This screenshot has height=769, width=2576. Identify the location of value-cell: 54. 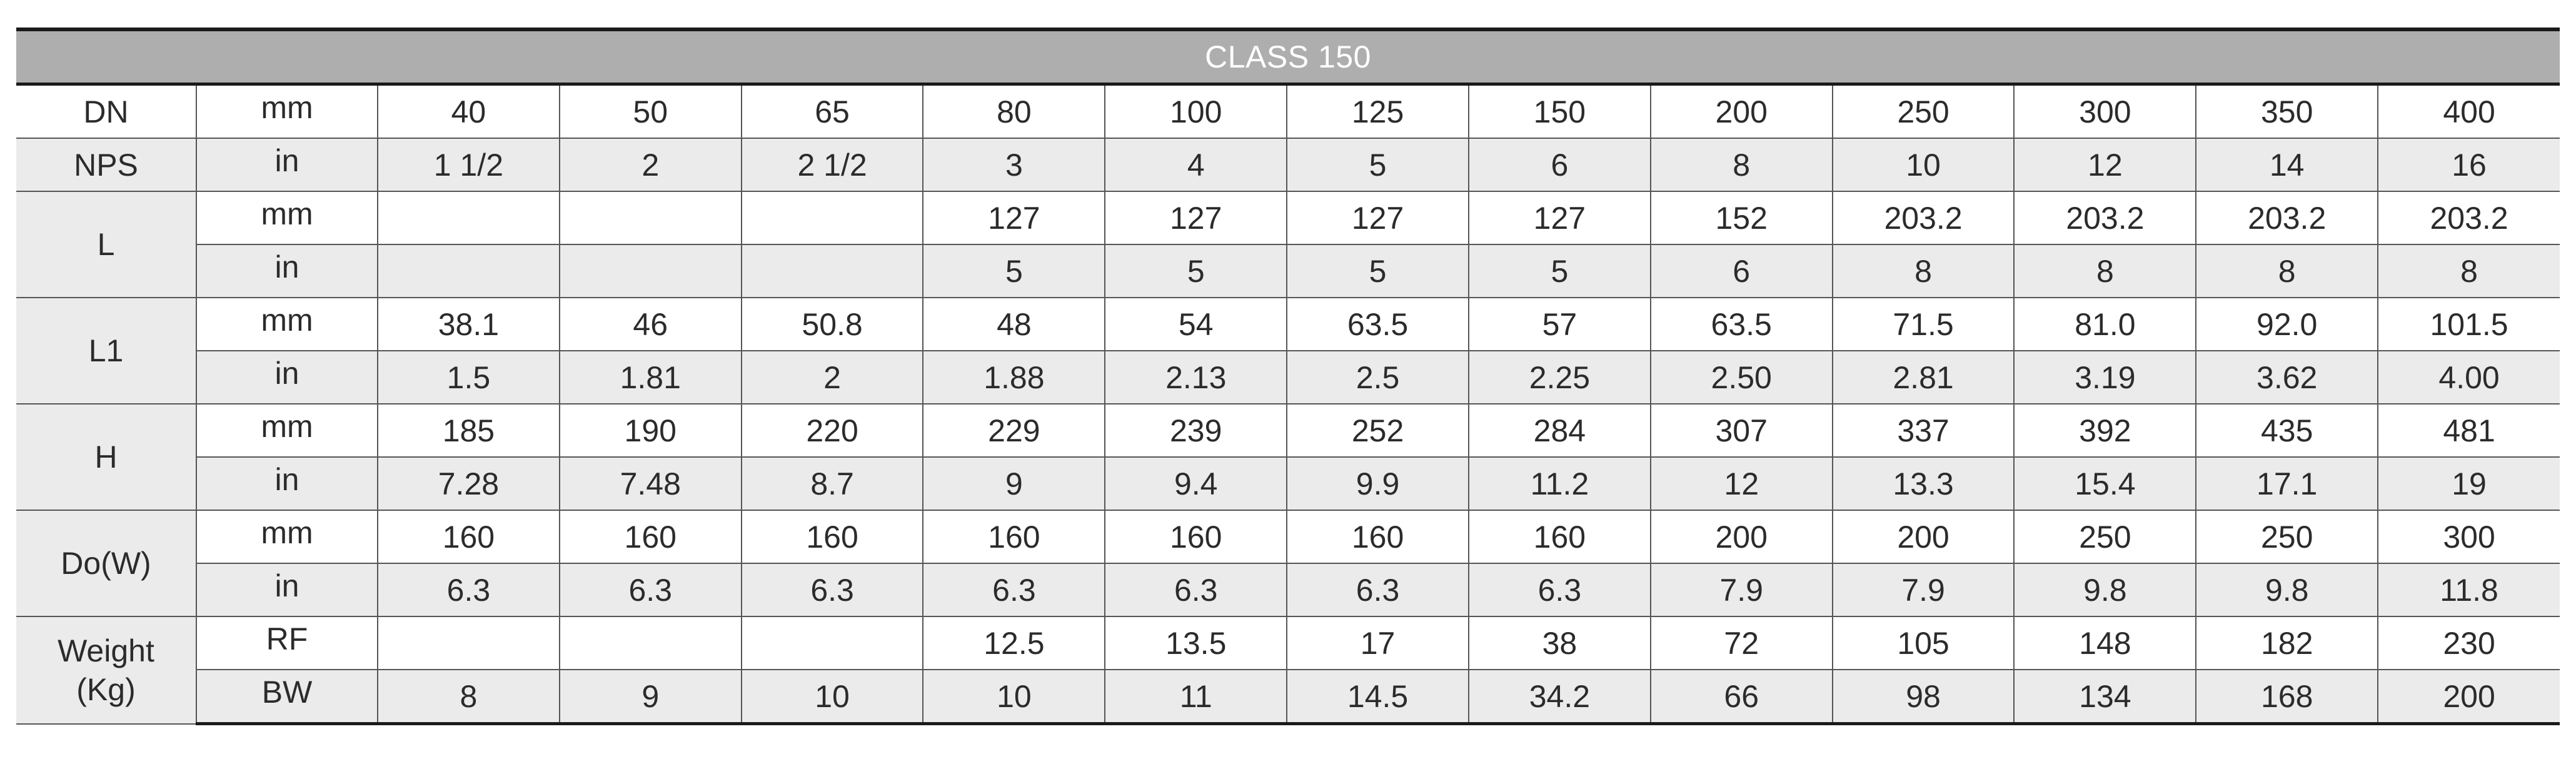
(1196, 324).